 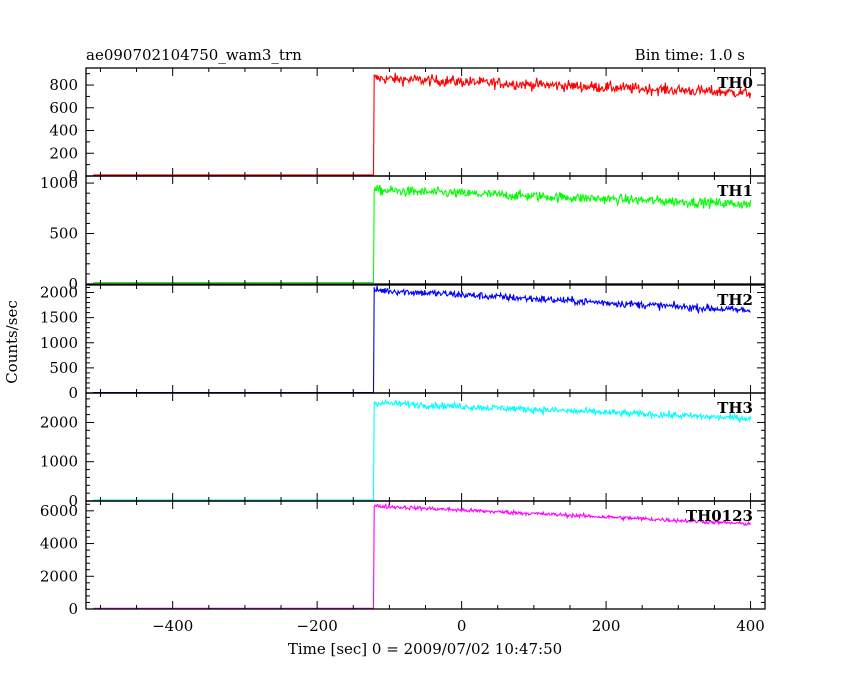 I want to click on y-tick-label: 600, so click(x=63, y=108).